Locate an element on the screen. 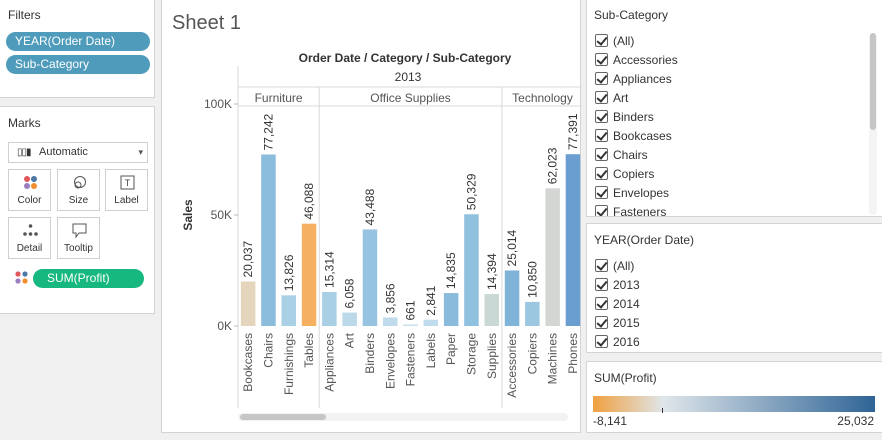  x-tick-label: Furnishings is located at coordinates (289, 364).